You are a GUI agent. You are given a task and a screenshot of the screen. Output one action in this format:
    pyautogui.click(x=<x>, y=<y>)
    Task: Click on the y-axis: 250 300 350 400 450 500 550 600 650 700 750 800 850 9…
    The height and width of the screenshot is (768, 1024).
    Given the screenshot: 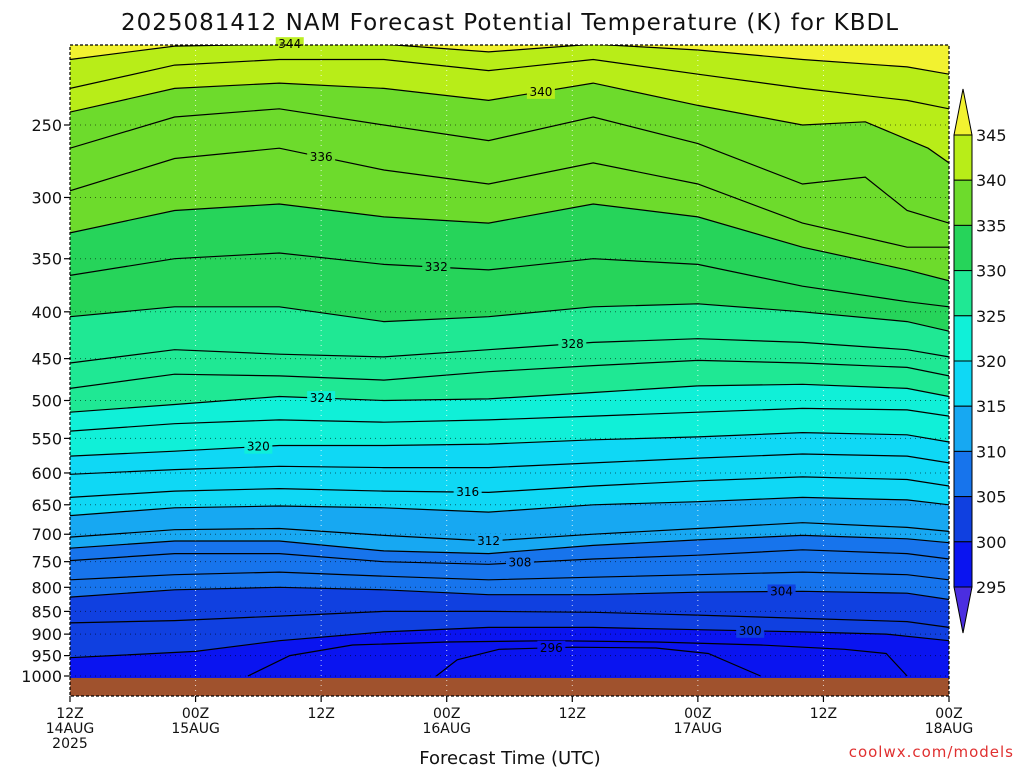 What is the action you would take?
    pyautogui.click(x=45, y=401)
    